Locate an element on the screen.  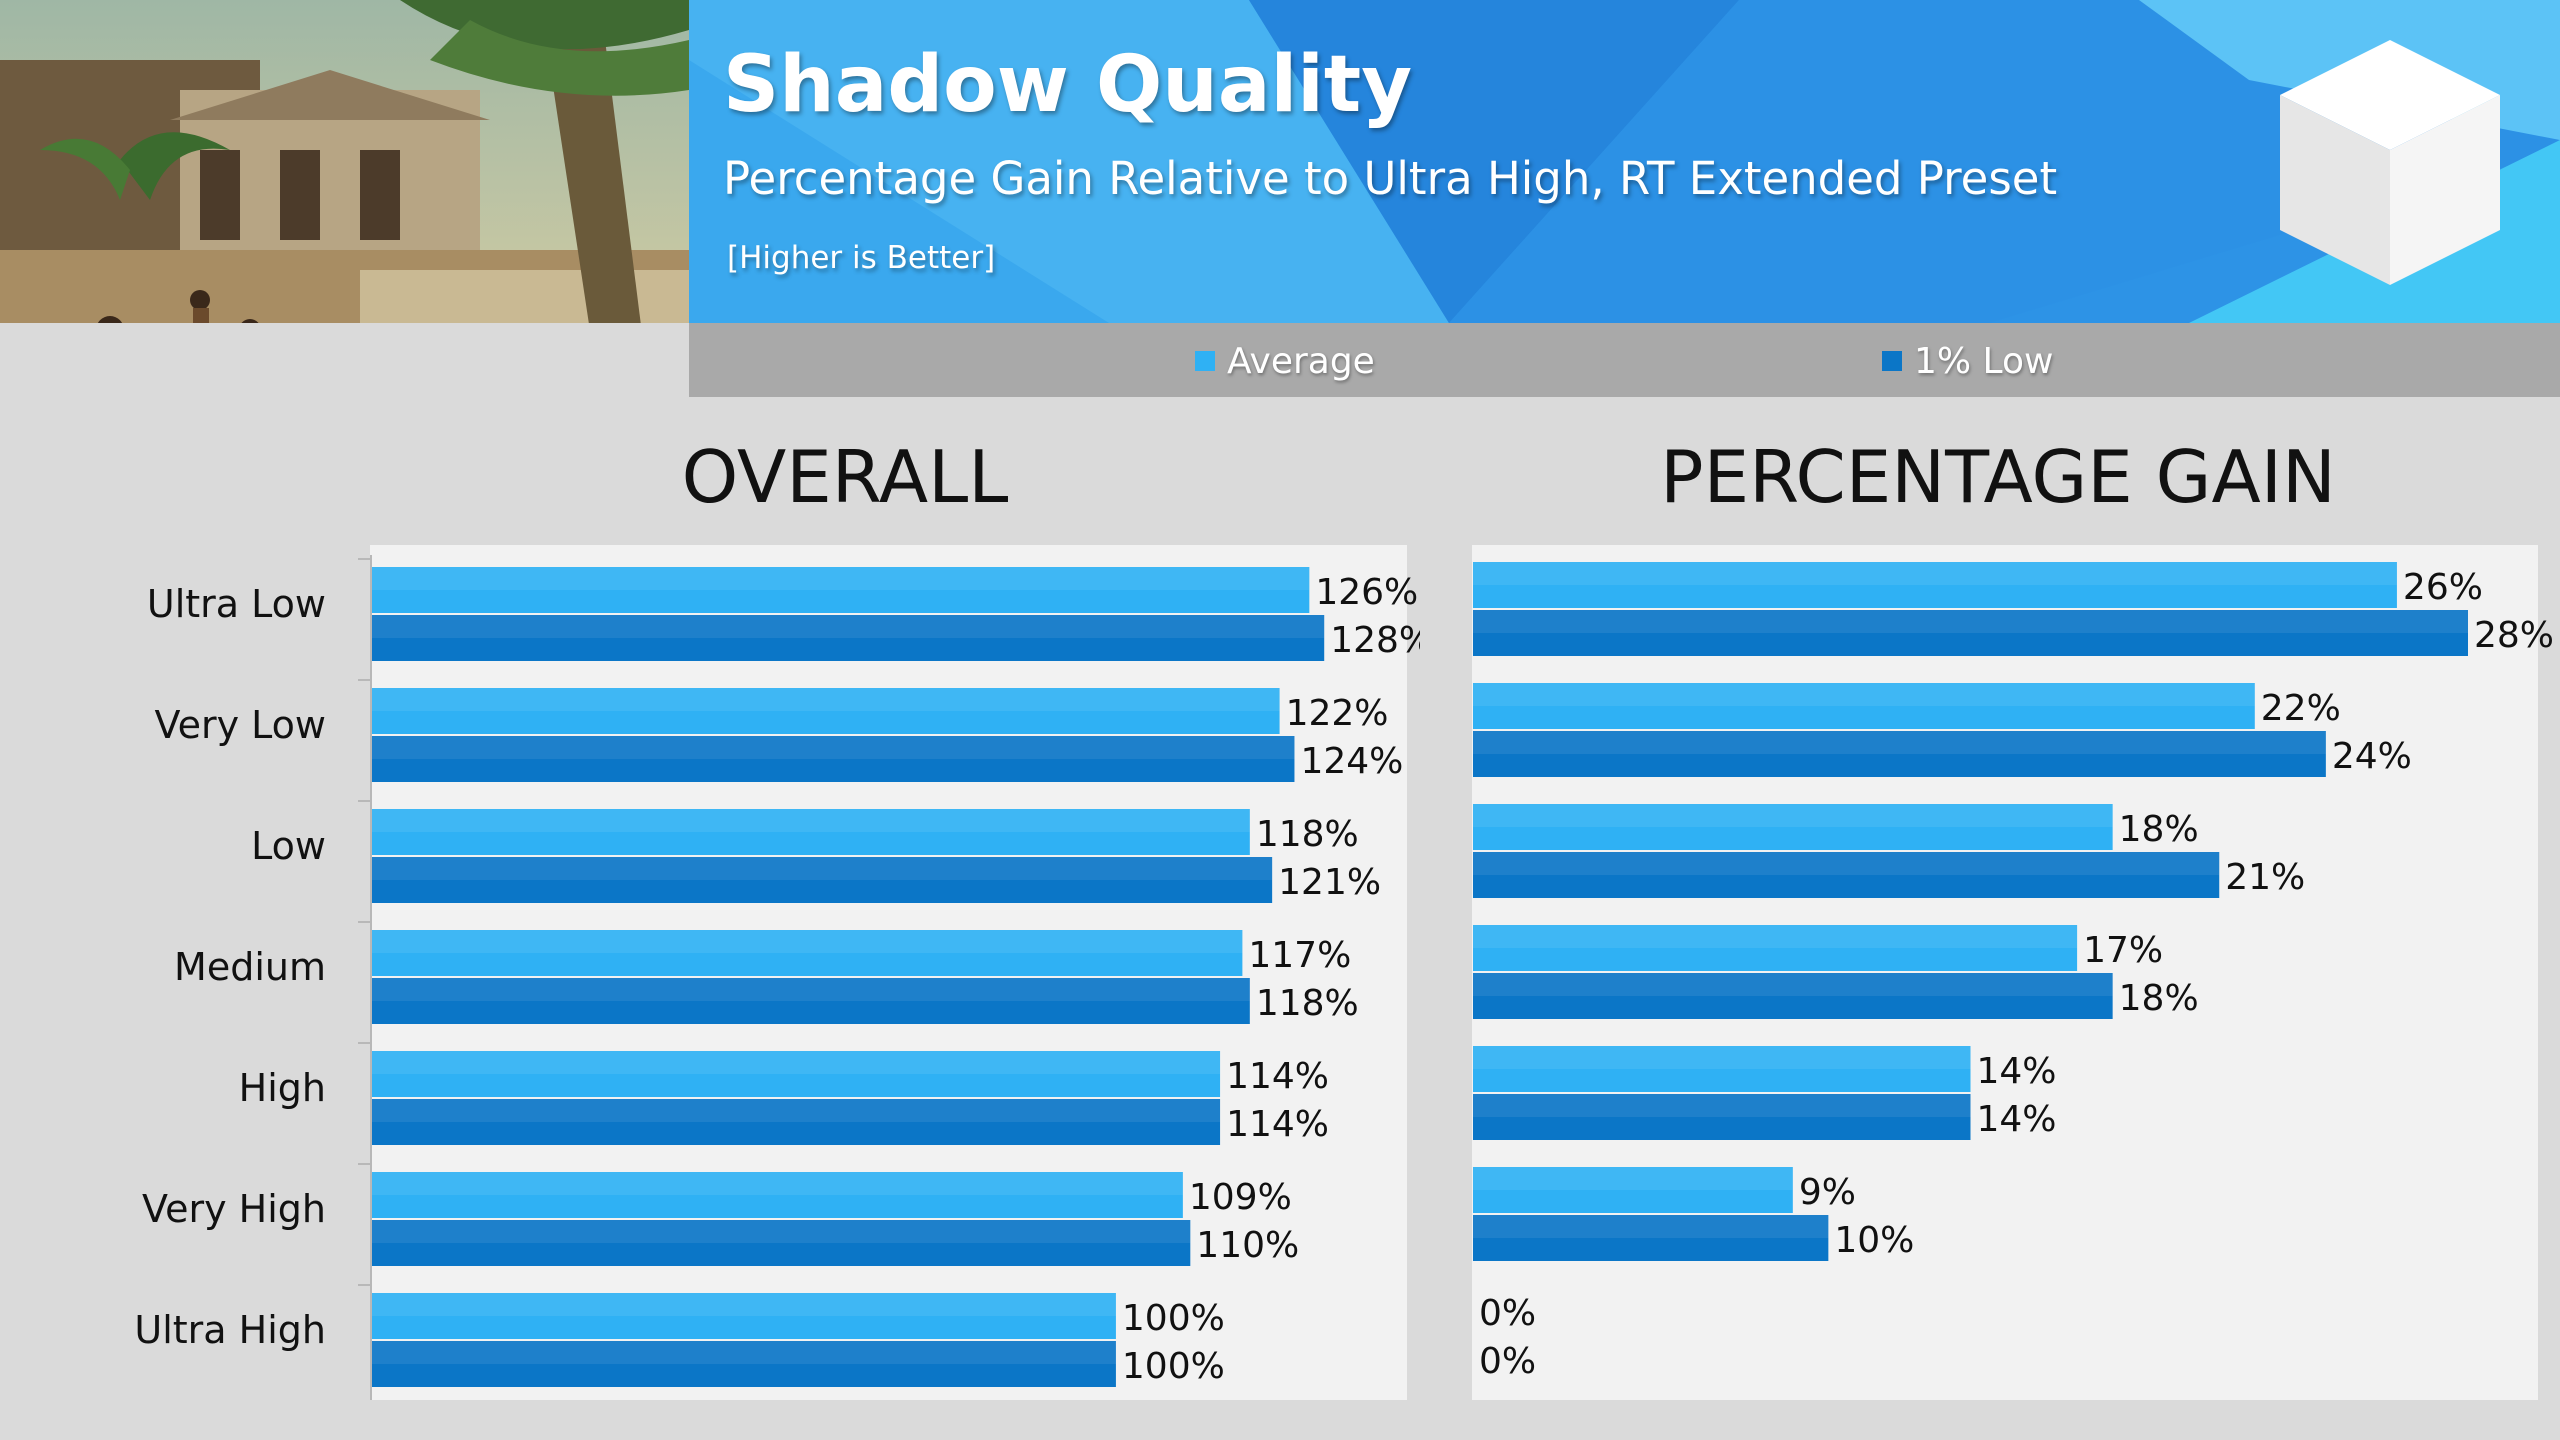
category-label: High is located at coordinates (282, 1088).